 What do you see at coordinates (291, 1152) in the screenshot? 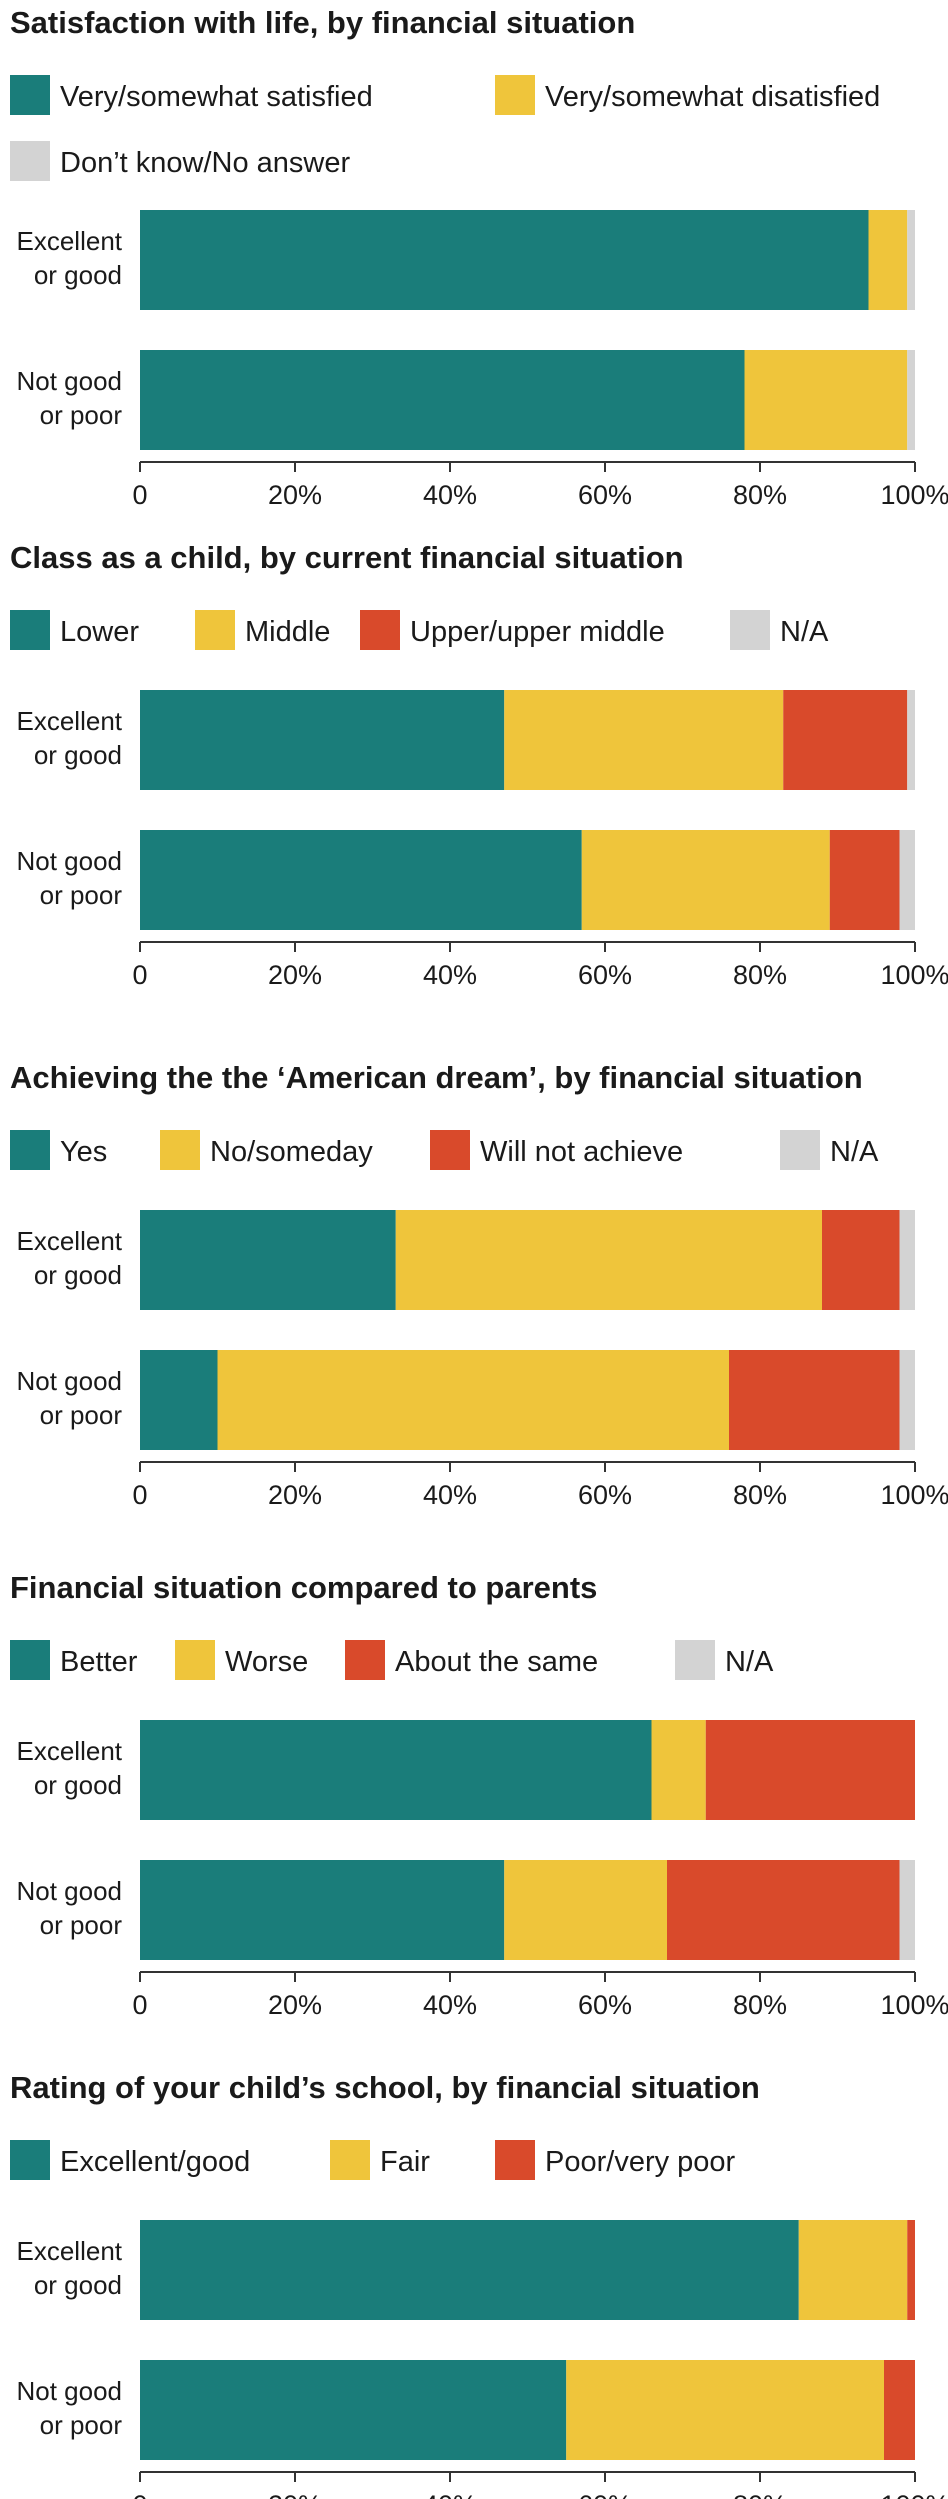
I see `legend-label: No/someday` at bounding box center [291, 1152].